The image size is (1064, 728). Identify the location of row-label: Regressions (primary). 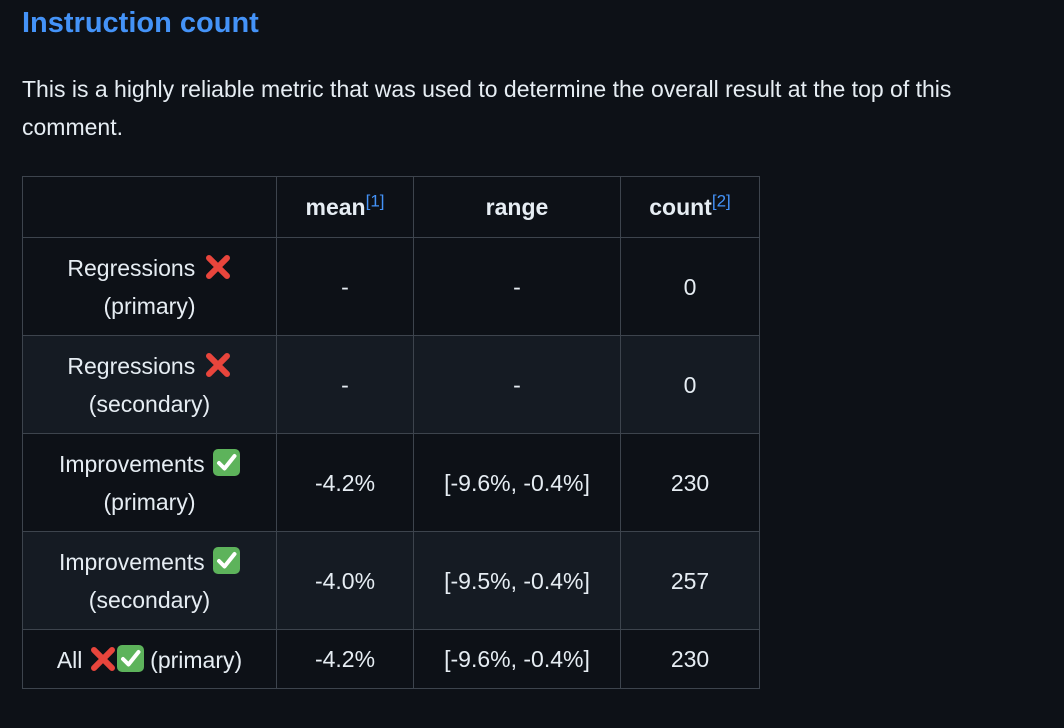
(149, 286).